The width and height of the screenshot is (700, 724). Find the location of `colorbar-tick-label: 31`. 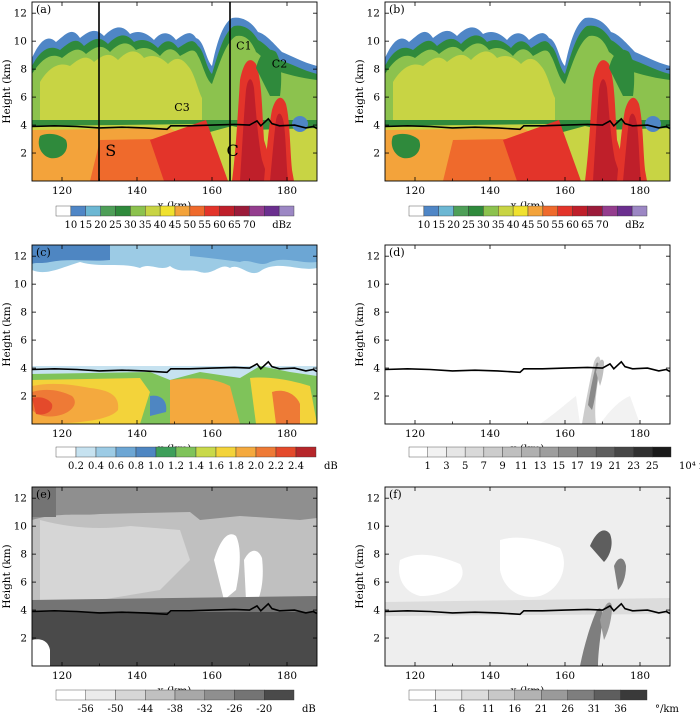

colorbar-tick-label: 31 is located at coordinates (594, 709).